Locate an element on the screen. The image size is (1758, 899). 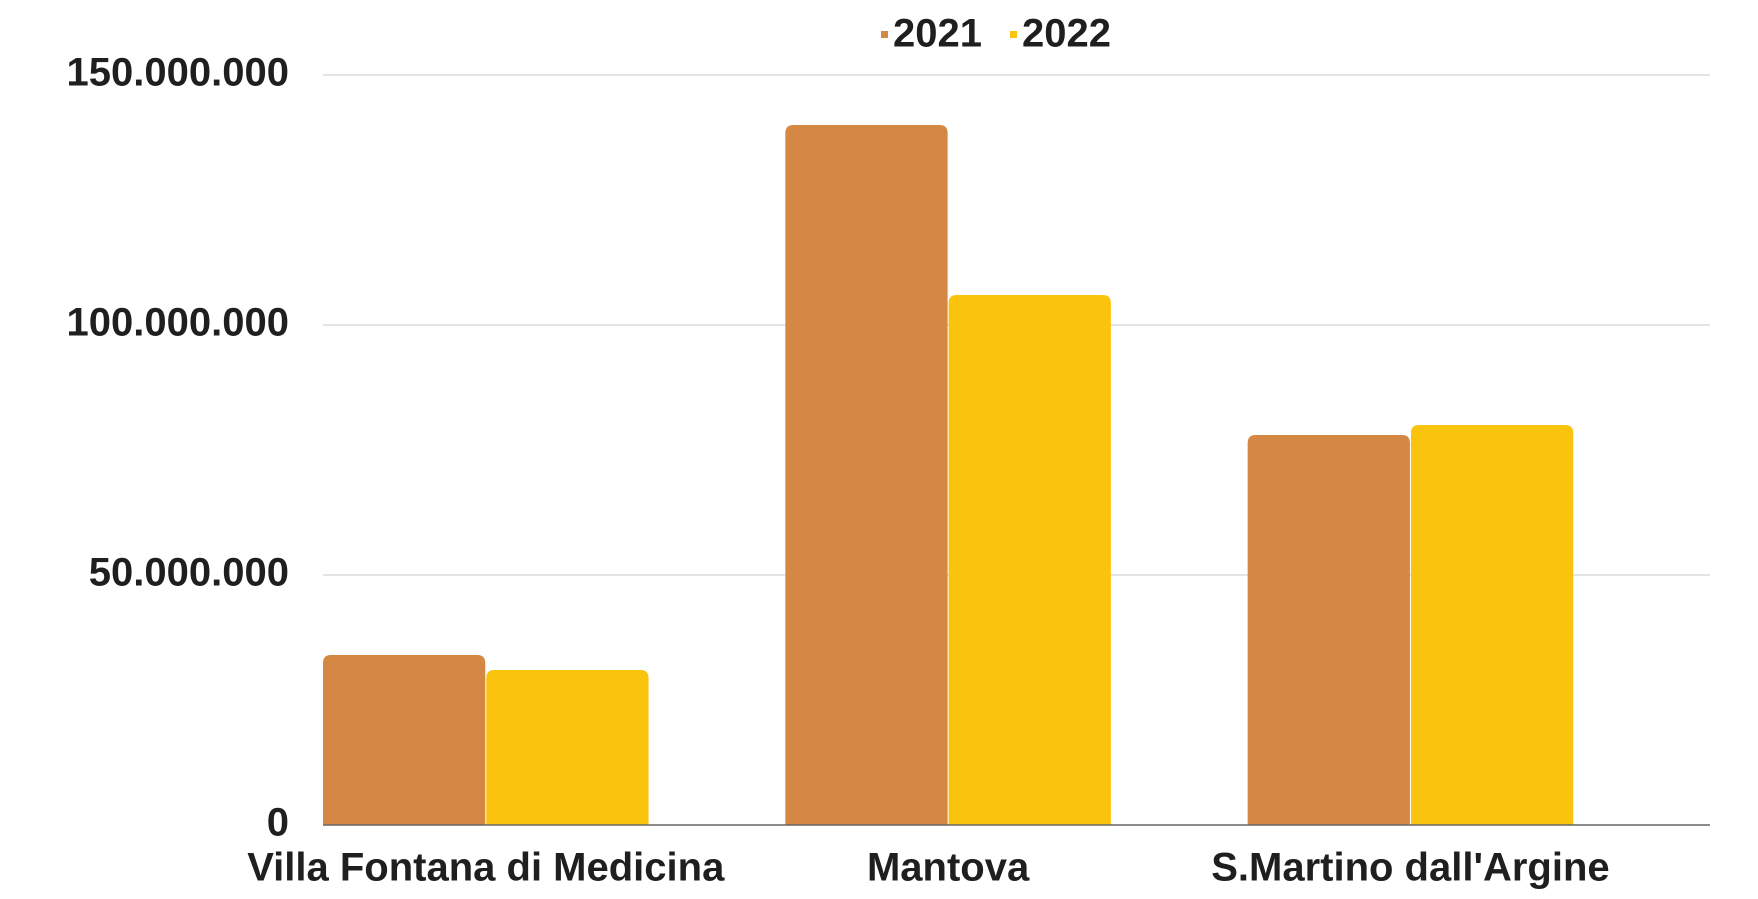
y-tick-label: 100.000.000 is located at coordinates (178, 323).